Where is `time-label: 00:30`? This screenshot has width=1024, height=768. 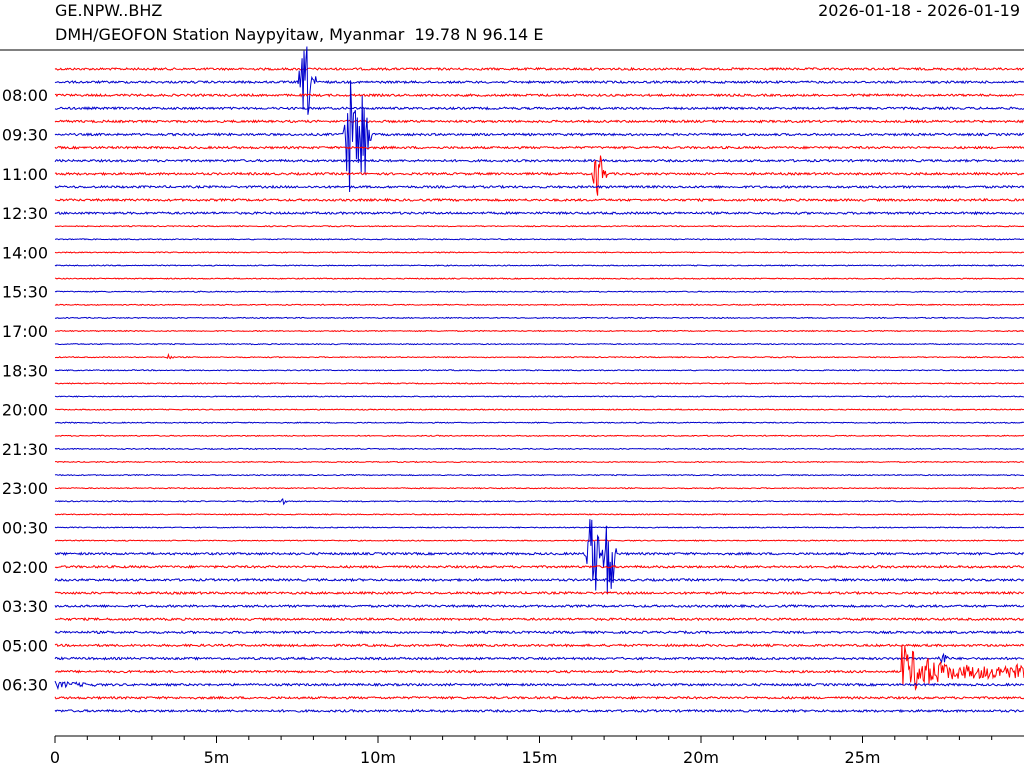
time-label: 00:30 is located at coordinates (25, 528).